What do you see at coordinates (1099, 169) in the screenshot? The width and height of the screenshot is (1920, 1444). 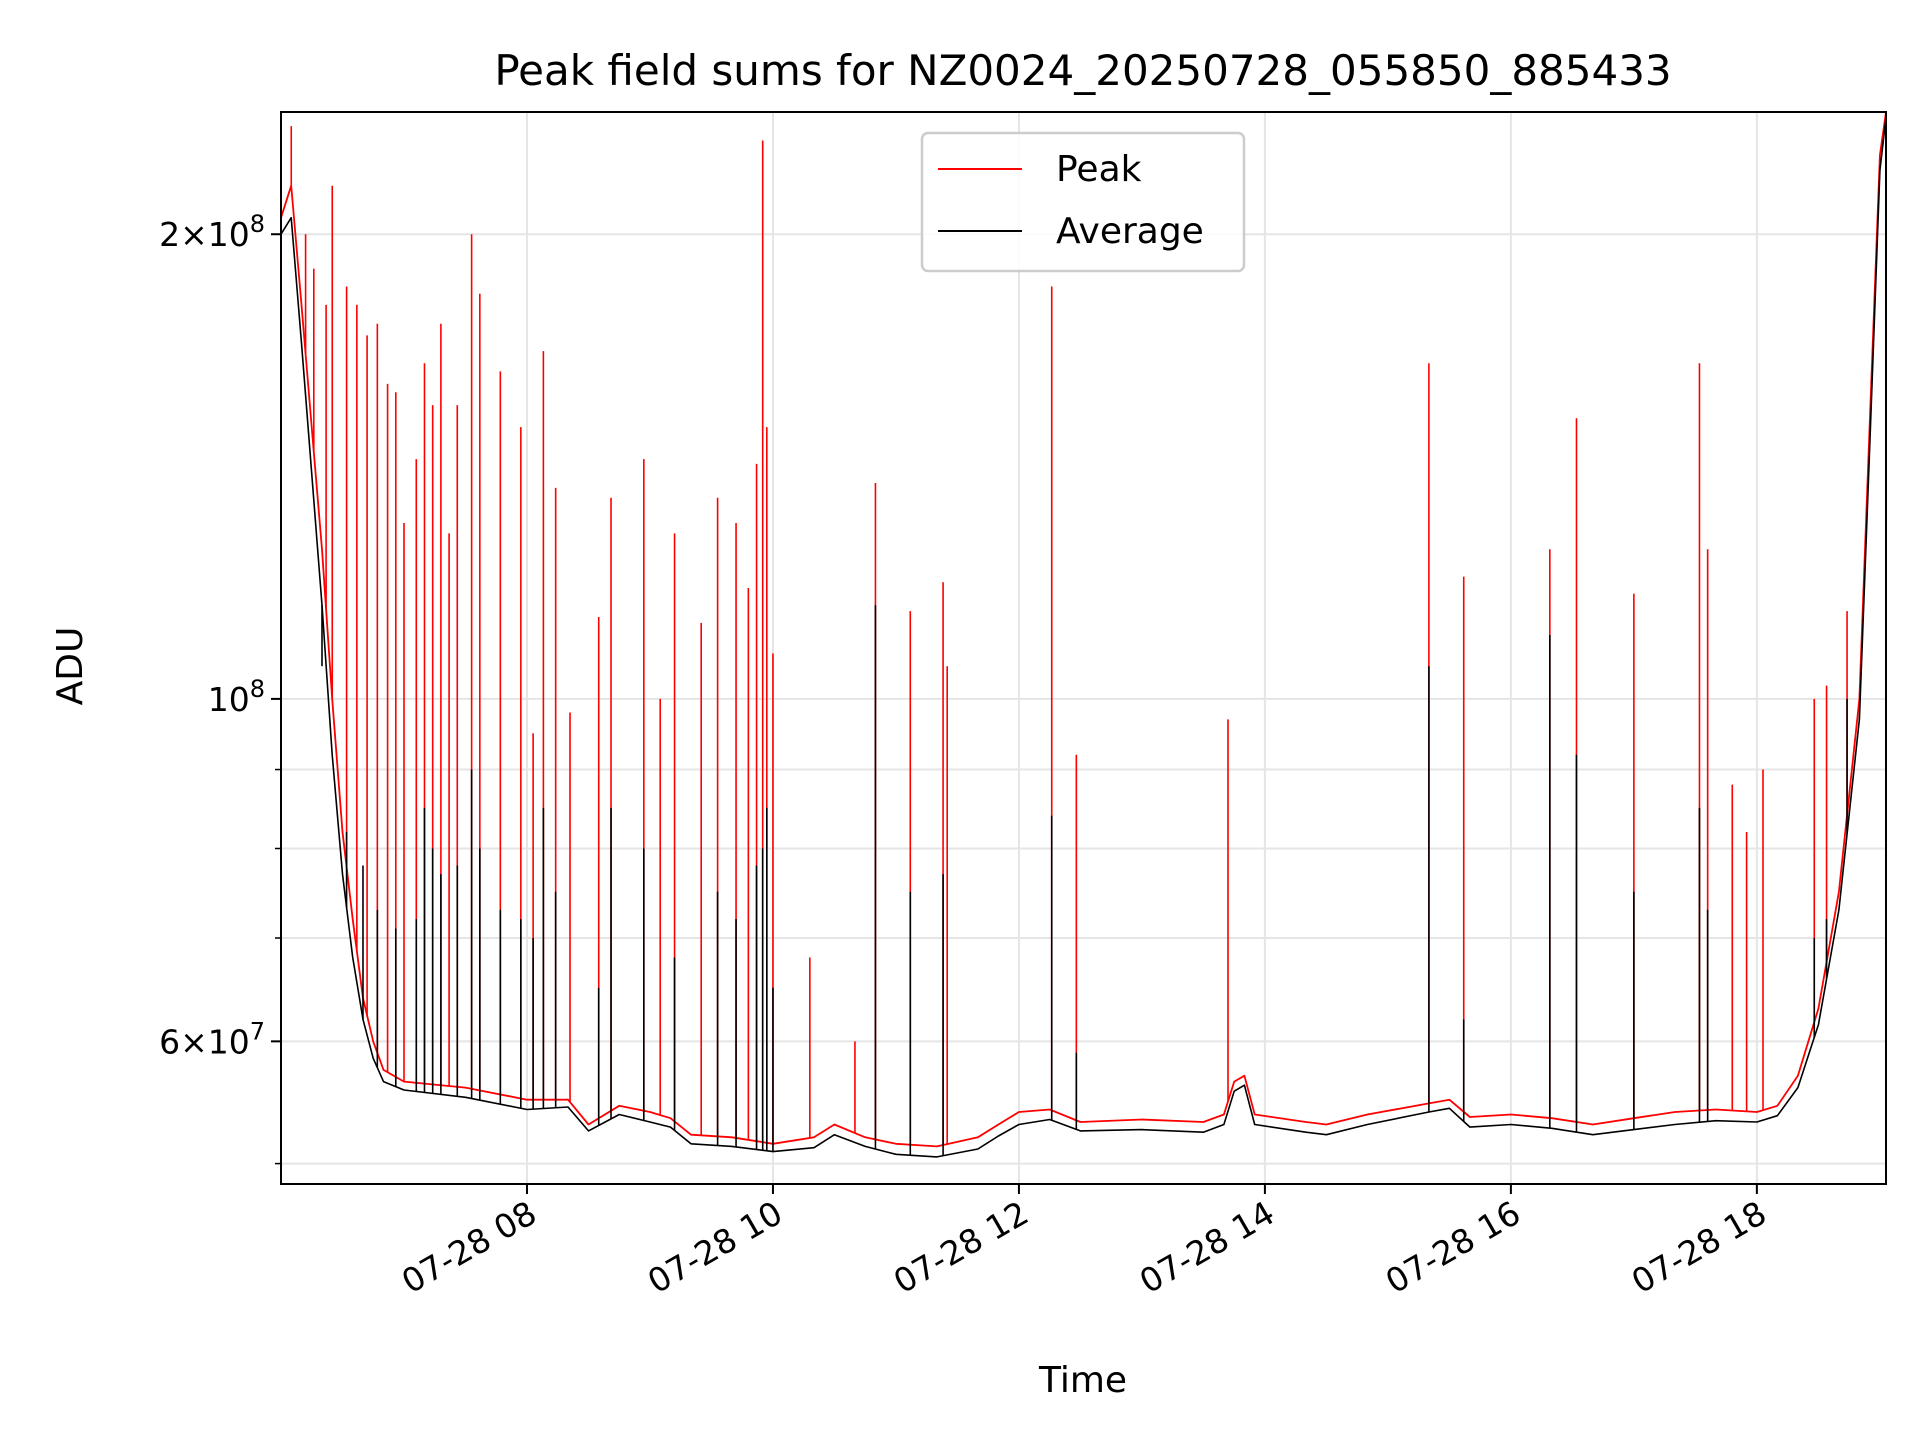 I see `legend-label-peak: Peak` at bounding box center [1099, 169].